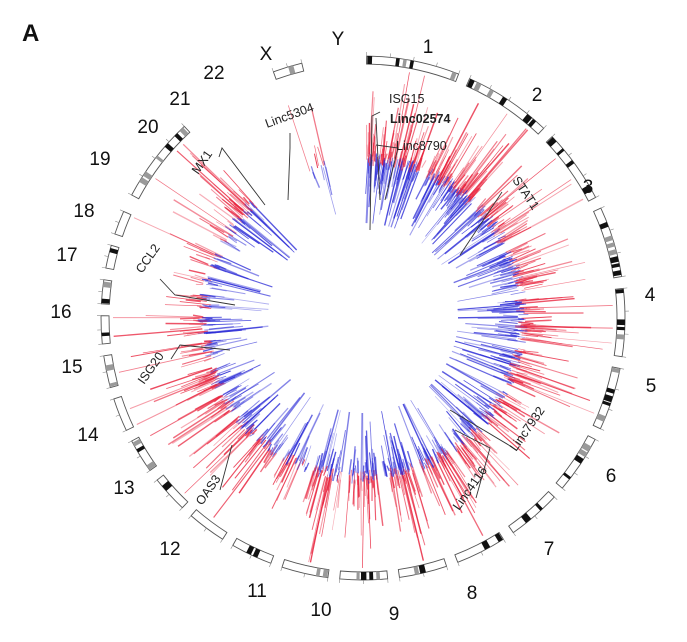 The width and height of the screenshot is (687, 642). I want to click on gene-label-text-stat1: STAT1, so click(526, 193).